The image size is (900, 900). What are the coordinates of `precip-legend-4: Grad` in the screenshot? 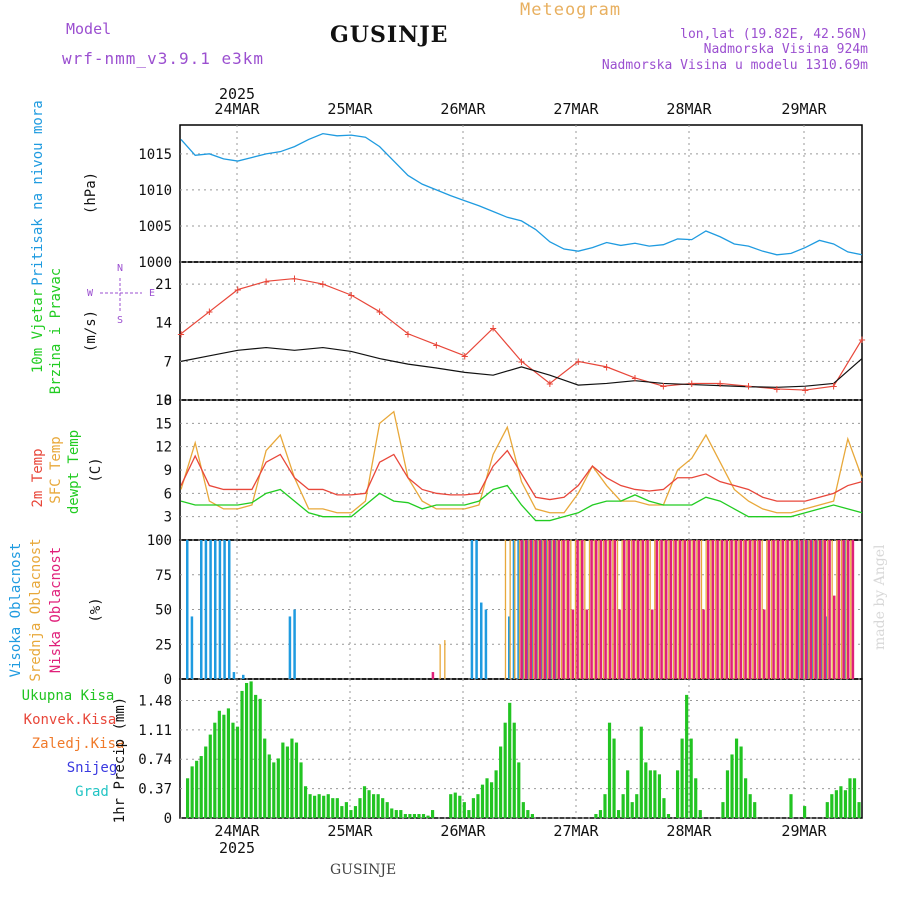 It's located at (92, 792).